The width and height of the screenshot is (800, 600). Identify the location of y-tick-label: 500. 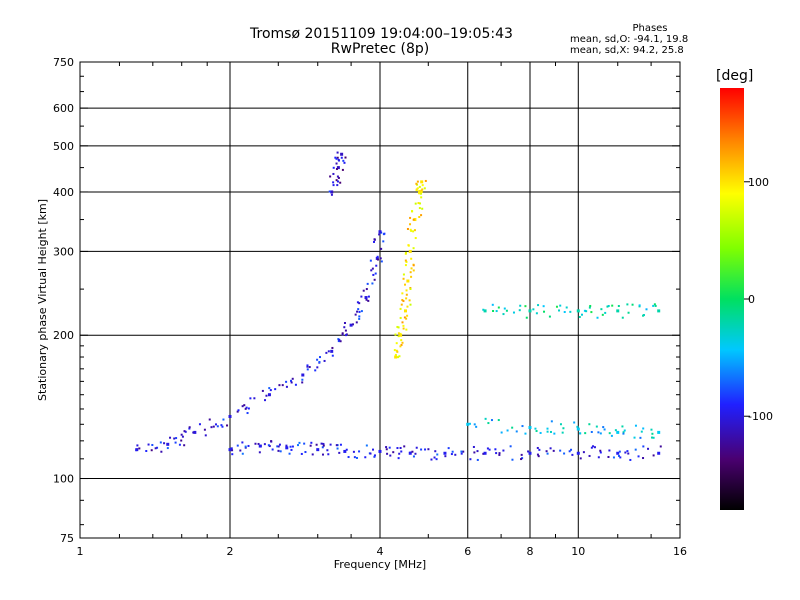
(63, 146).